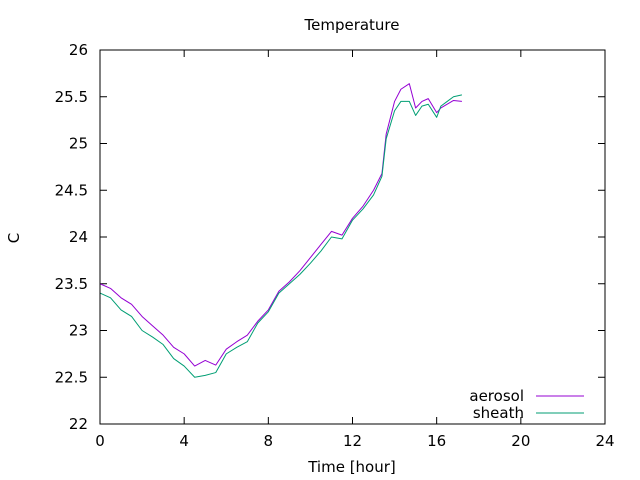 The height and width of the screenshot is (480, 640). What do you see at coordinates (269, 441) in the screenshot?
I see `x-tick-label: 8` at bounding box center [269, 441].